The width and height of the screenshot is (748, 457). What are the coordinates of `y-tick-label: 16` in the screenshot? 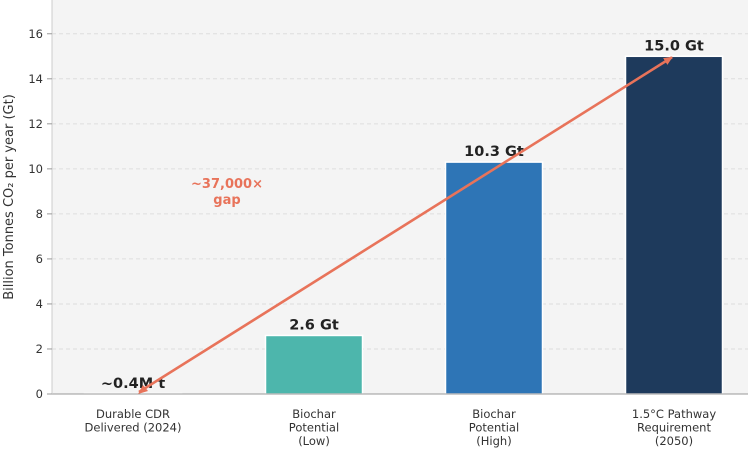 It's located at (35, 34).